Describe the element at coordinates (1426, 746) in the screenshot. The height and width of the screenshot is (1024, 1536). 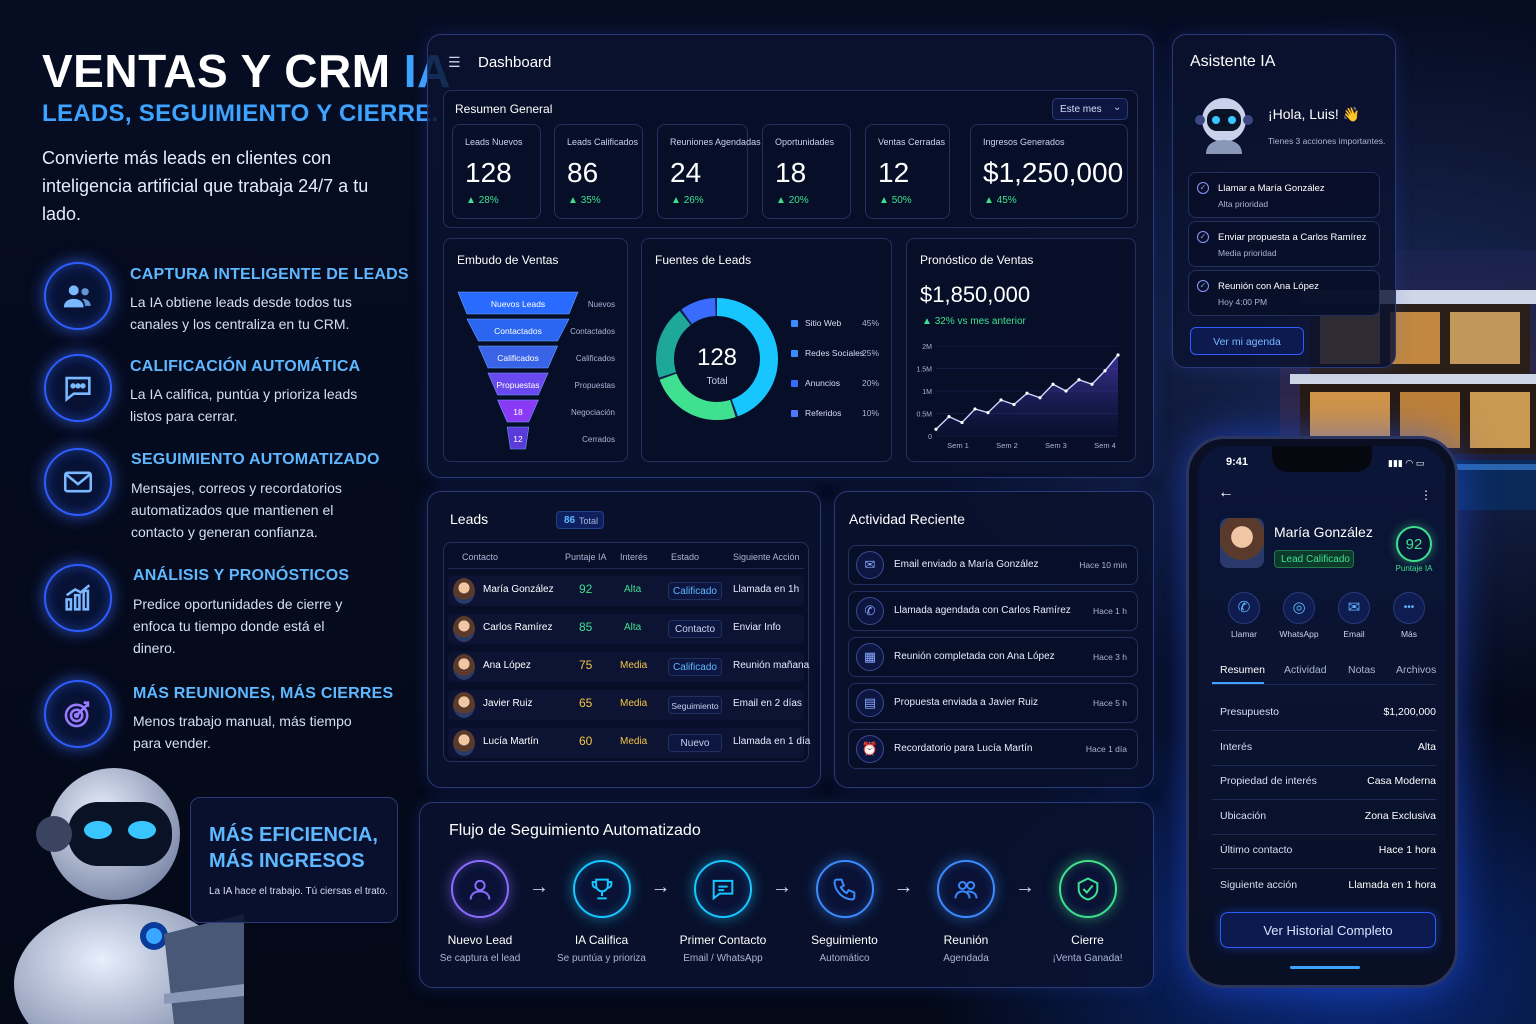
I see `field-value: Alta` at that location.